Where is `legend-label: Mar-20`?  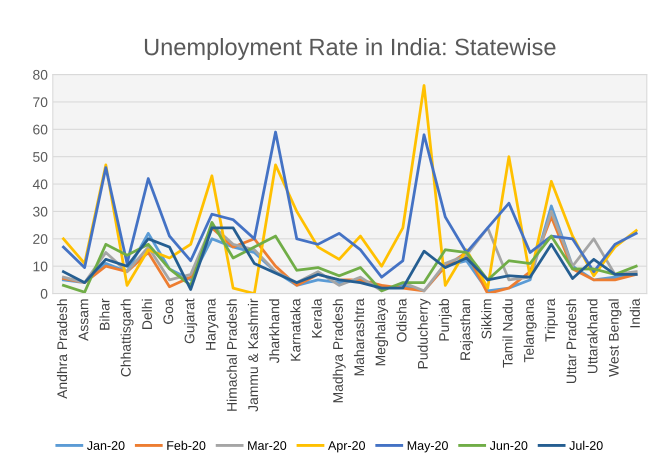 legend-label: Mar-20 is located at coordinates (267, 445).